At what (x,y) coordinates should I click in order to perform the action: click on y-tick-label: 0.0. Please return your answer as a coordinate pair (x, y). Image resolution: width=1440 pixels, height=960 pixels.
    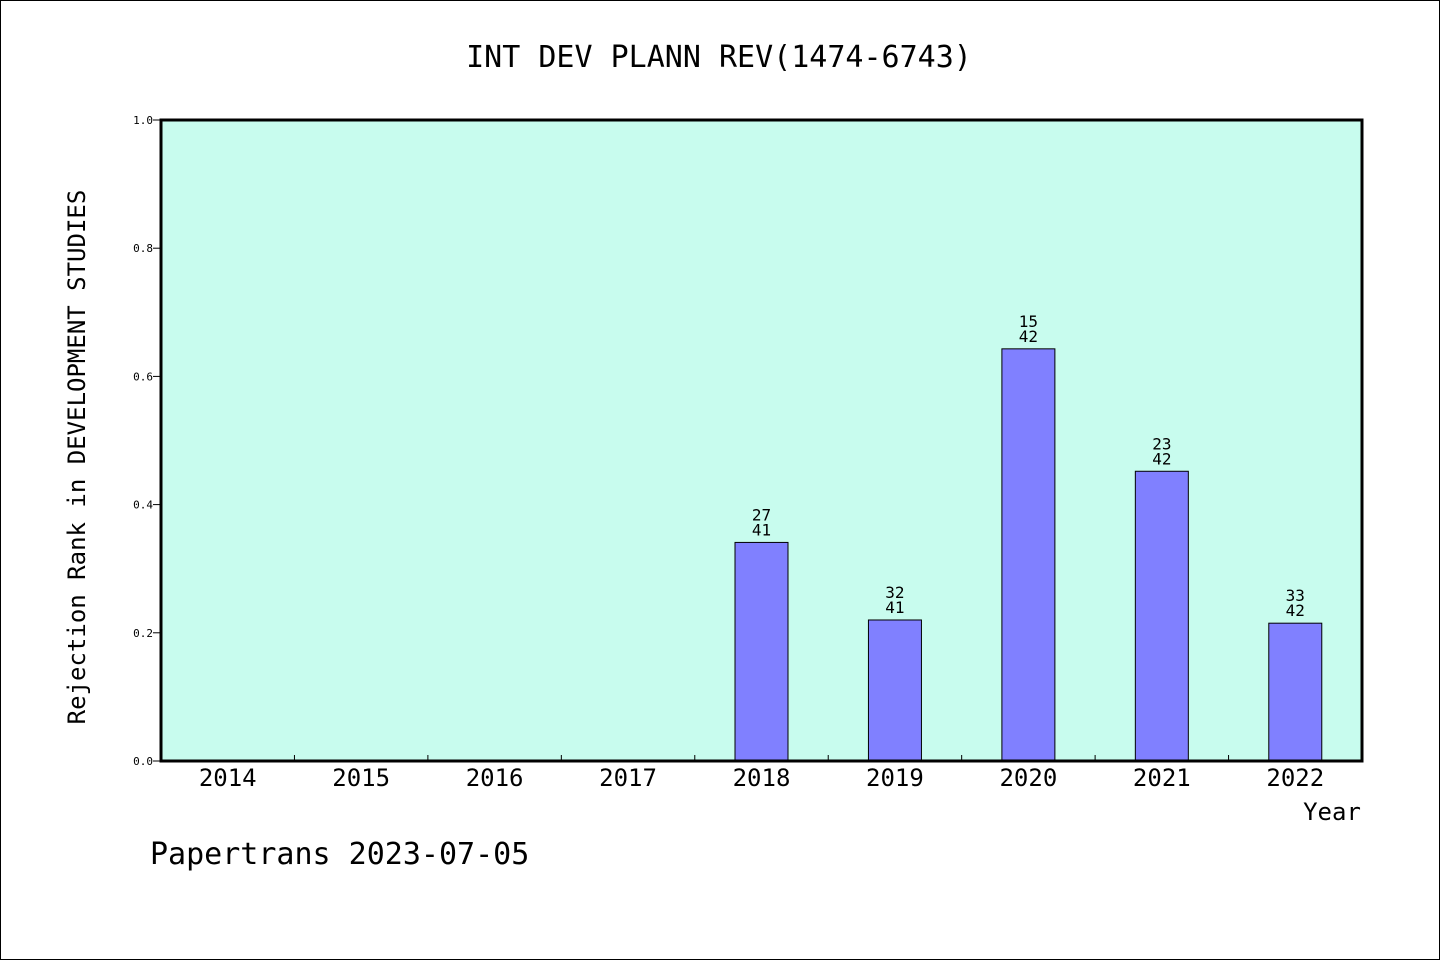
    Looking at the image, I should click on (143, 761).